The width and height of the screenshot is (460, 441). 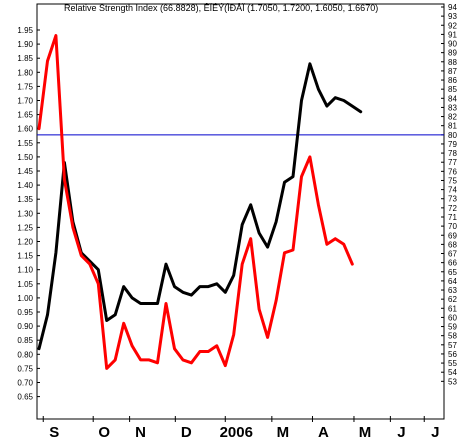 What do you see at coordinates (452, 162) in the screenshot?
I see `right-tick-label: 77` at bounding box center [452, 162].